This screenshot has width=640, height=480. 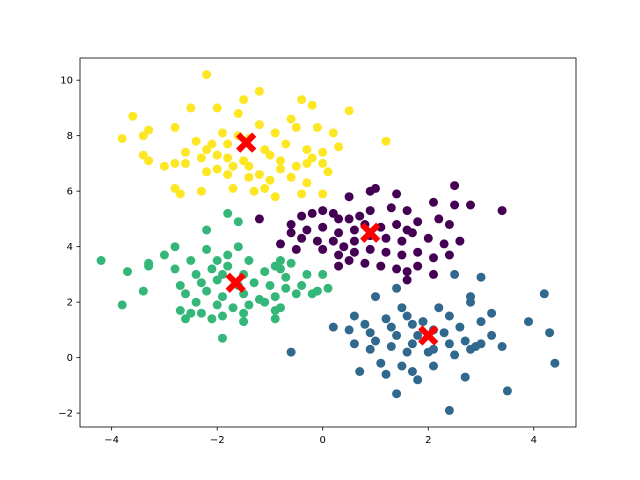 What do you see at coordinates (65, 414) in the screenshot?
I see `y-tick-label: −2` at bounding box center [65, 414].